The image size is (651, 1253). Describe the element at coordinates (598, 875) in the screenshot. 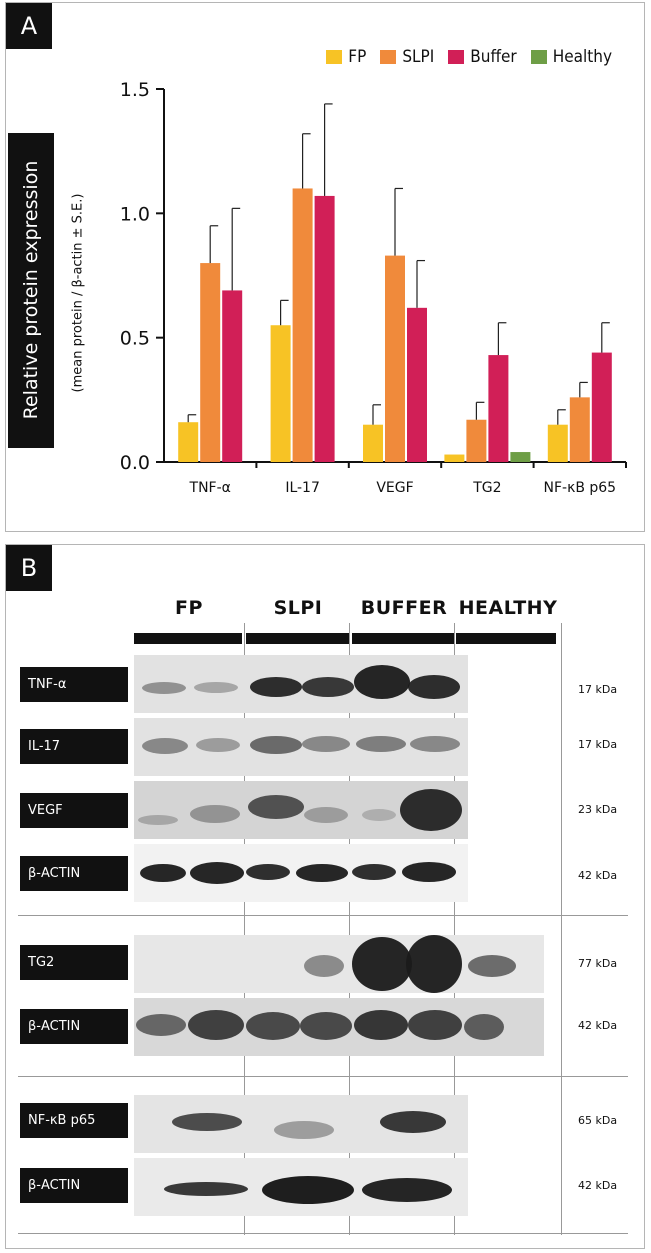

I see `kda-label-actin-1: 42 kDa` at that location.